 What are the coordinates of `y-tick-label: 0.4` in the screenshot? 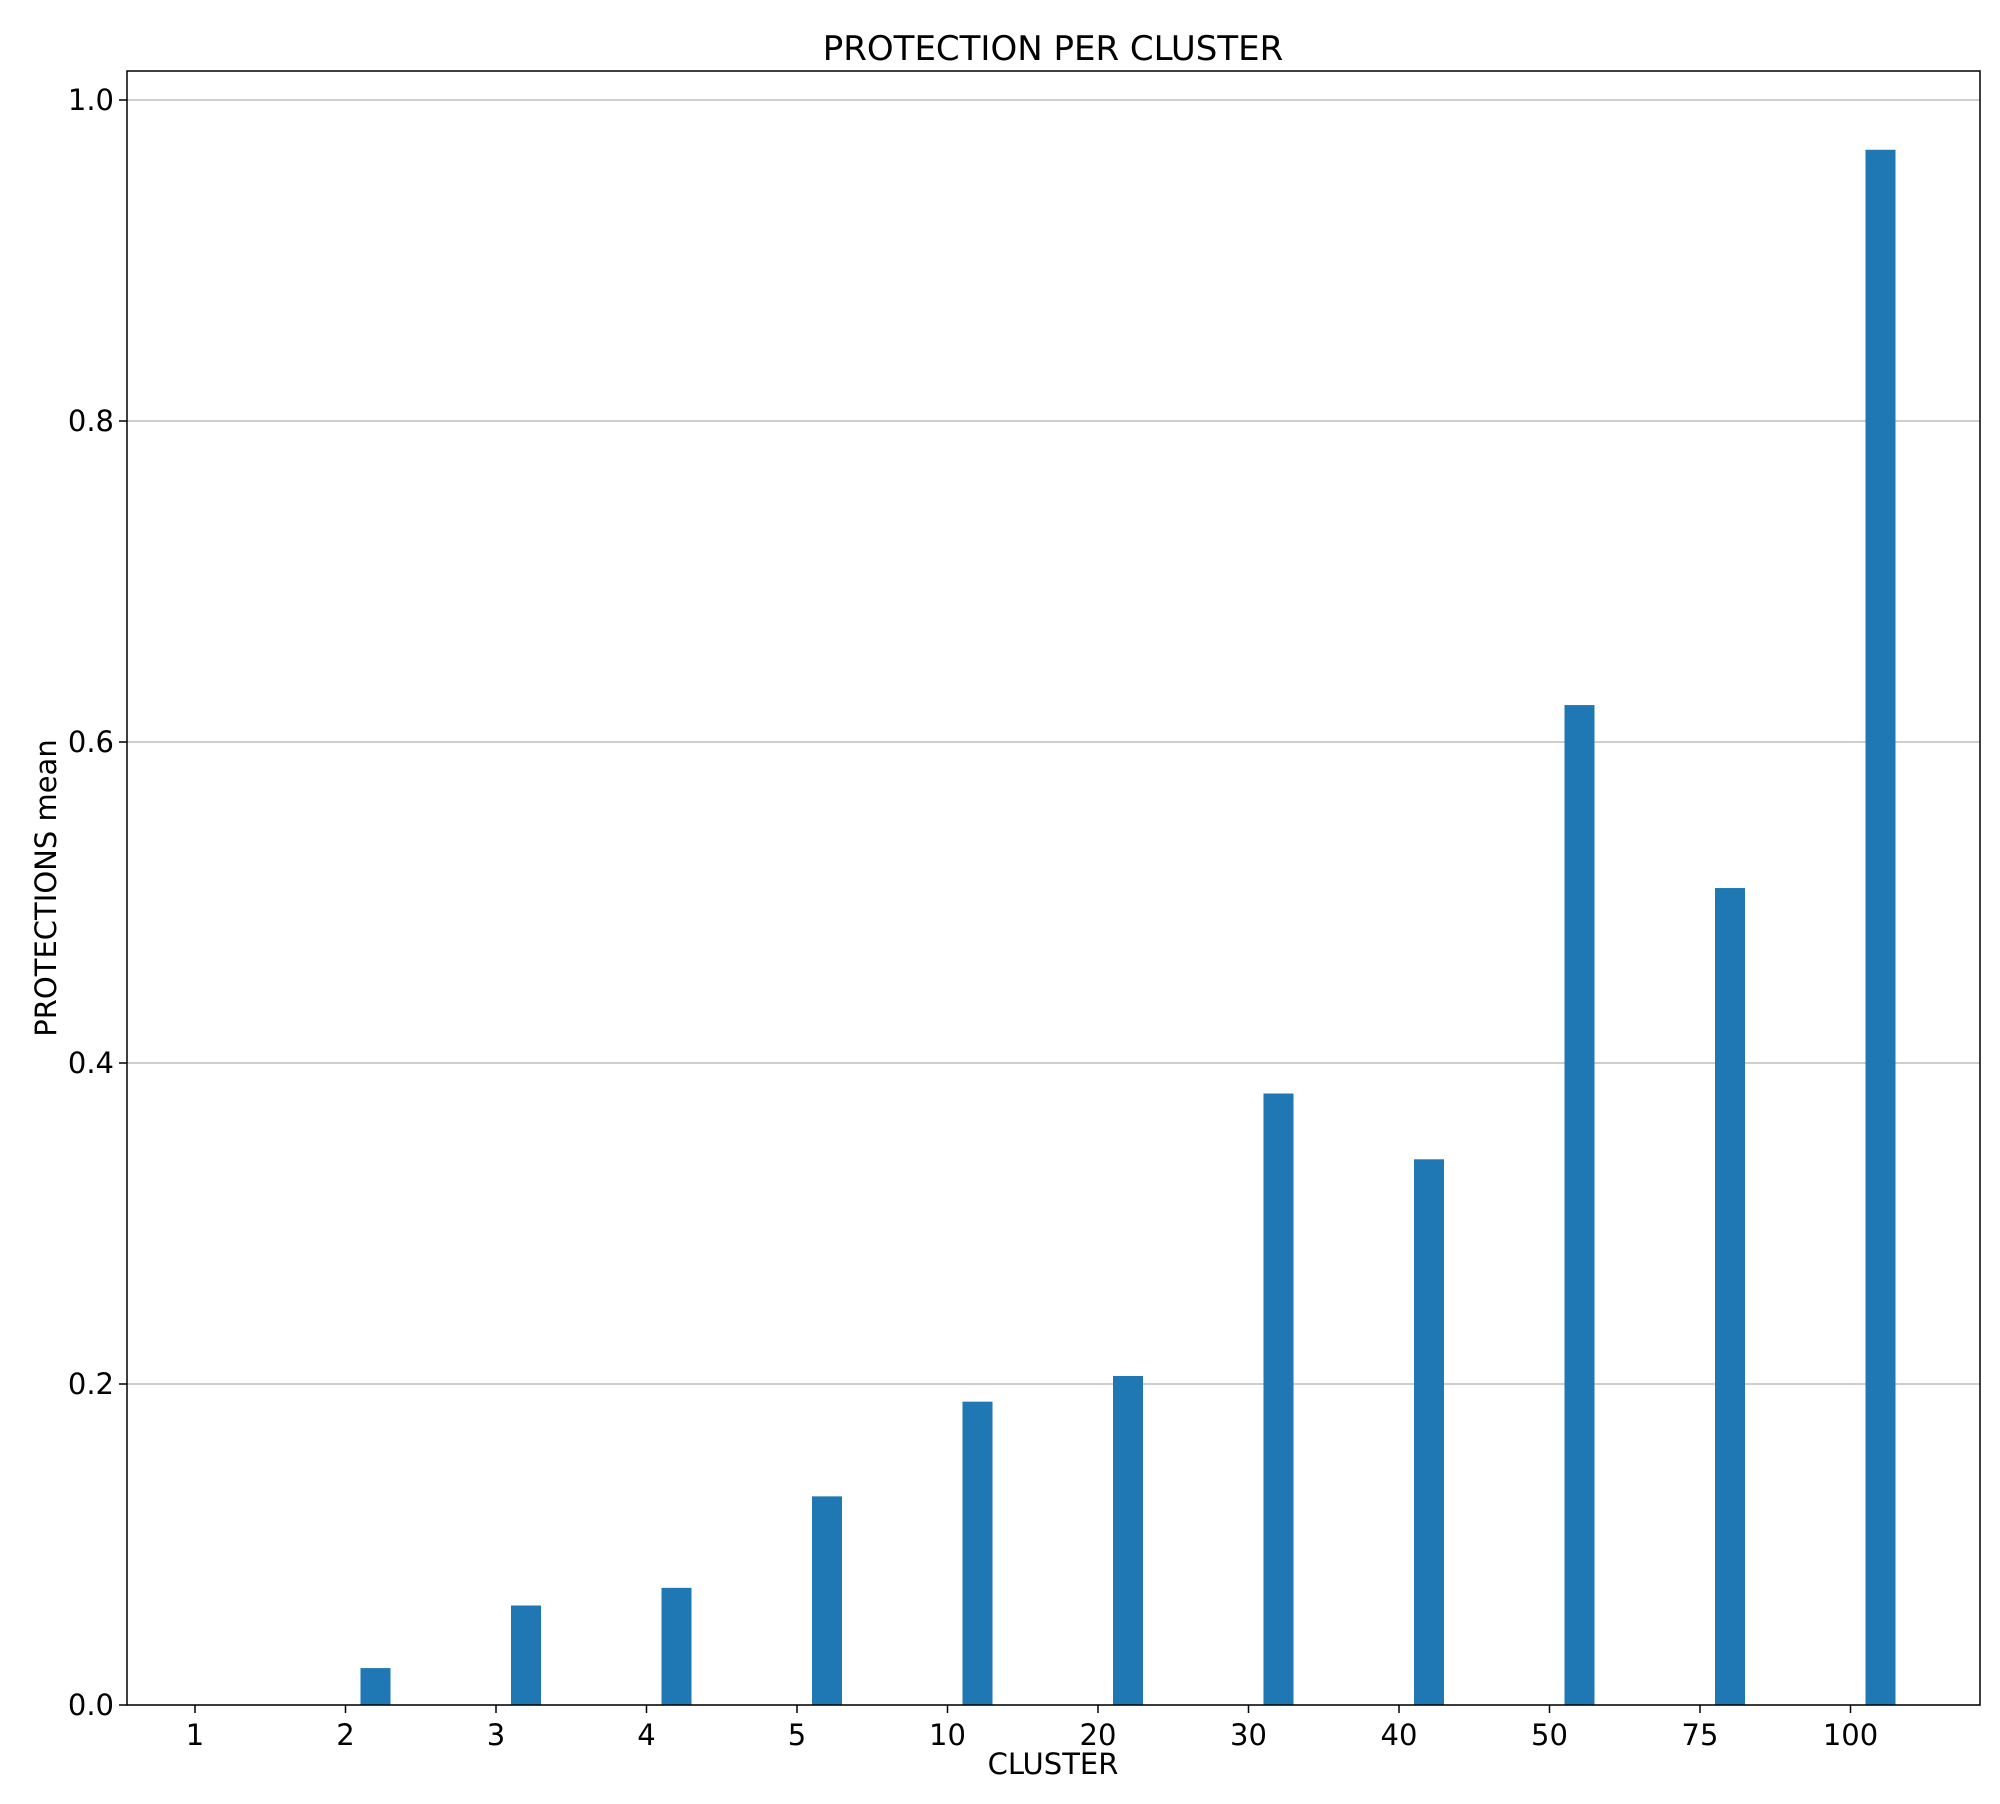 It's located at (91, 1063).